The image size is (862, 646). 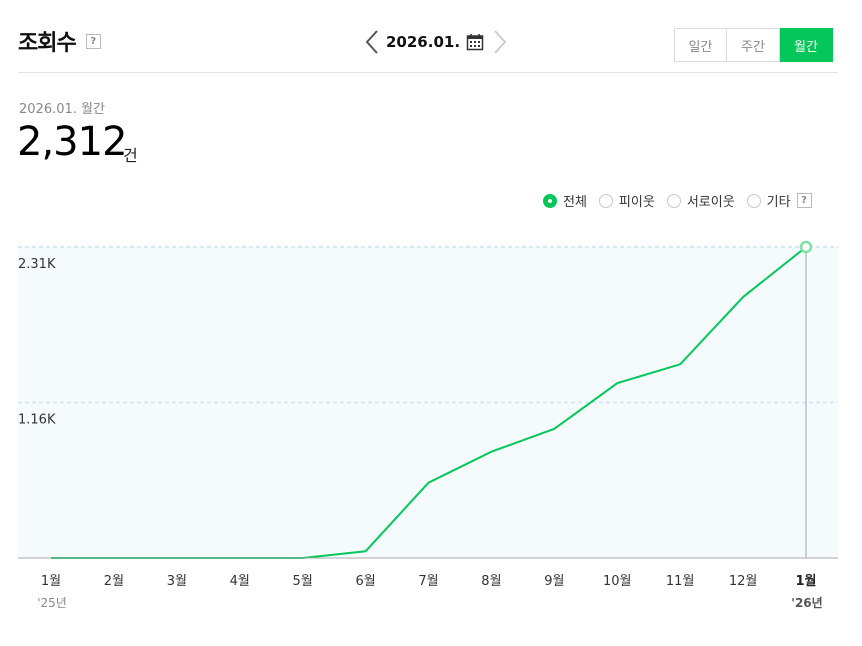 What do you see at coordinates (423, 42) in the screenshot?
I see `period-label: 2026.01.` at bounding box center [423, 42].